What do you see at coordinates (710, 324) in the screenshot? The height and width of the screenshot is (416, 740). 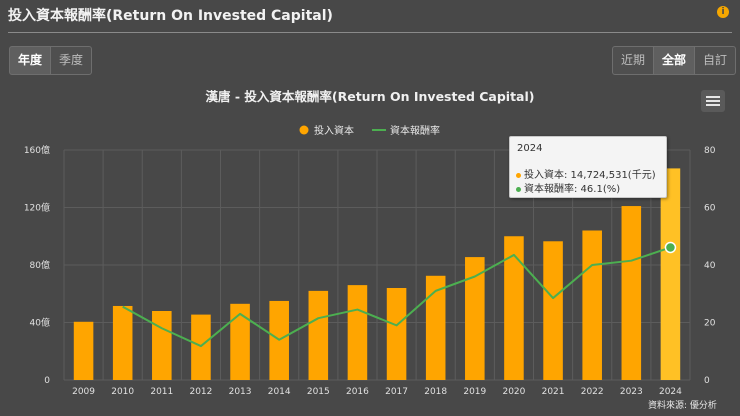 I see `y-right-tick-label: 20` at bounding box center [710, 324].